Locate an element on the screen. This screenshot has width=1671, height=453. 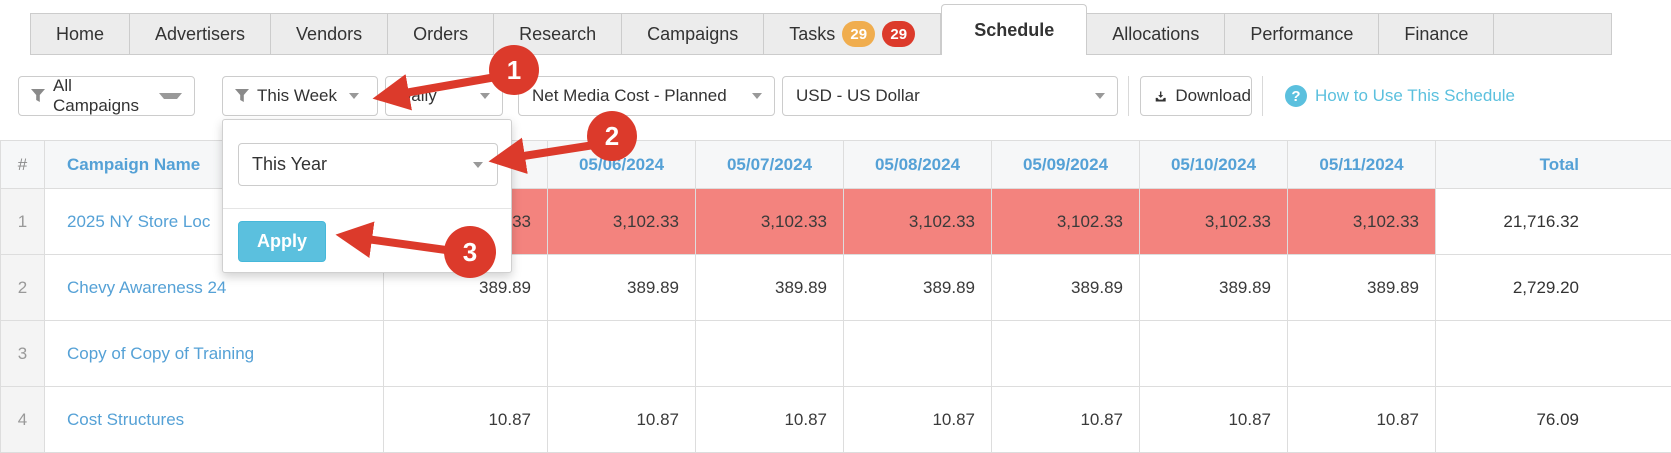
tab-orders: Orders is located at coordinates (441, 34).